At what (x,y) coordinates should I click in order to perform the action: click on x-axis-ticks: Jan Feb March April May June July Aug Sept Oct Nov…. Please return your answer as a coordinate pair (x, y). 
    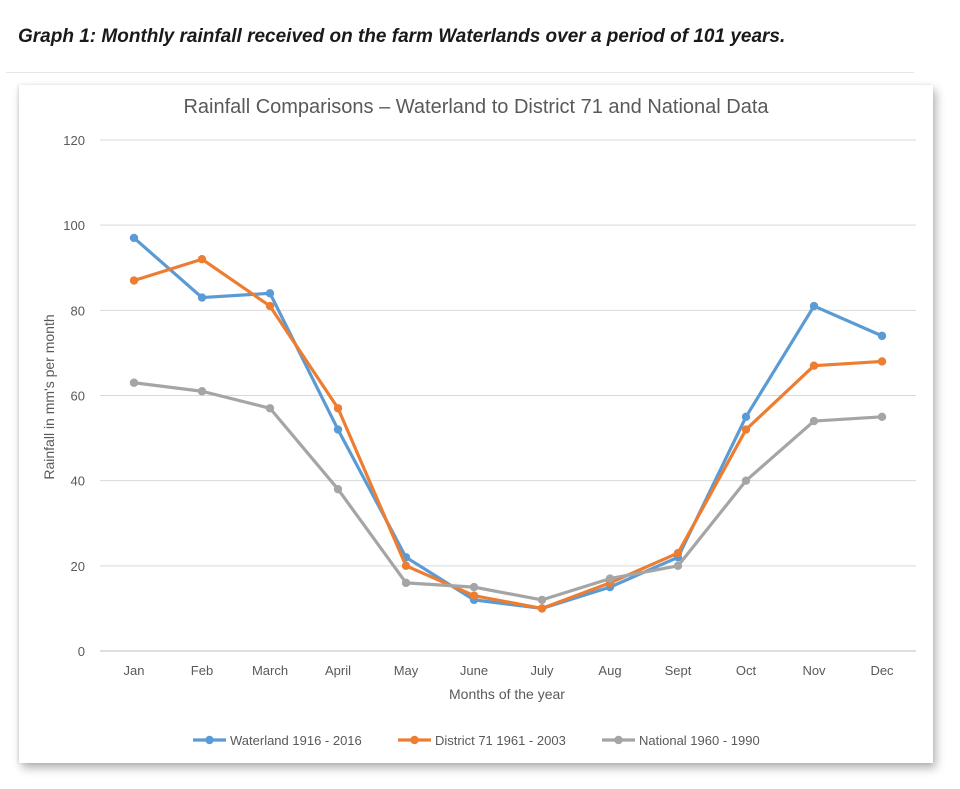
    Looking at the image, I should click on (509, 670).